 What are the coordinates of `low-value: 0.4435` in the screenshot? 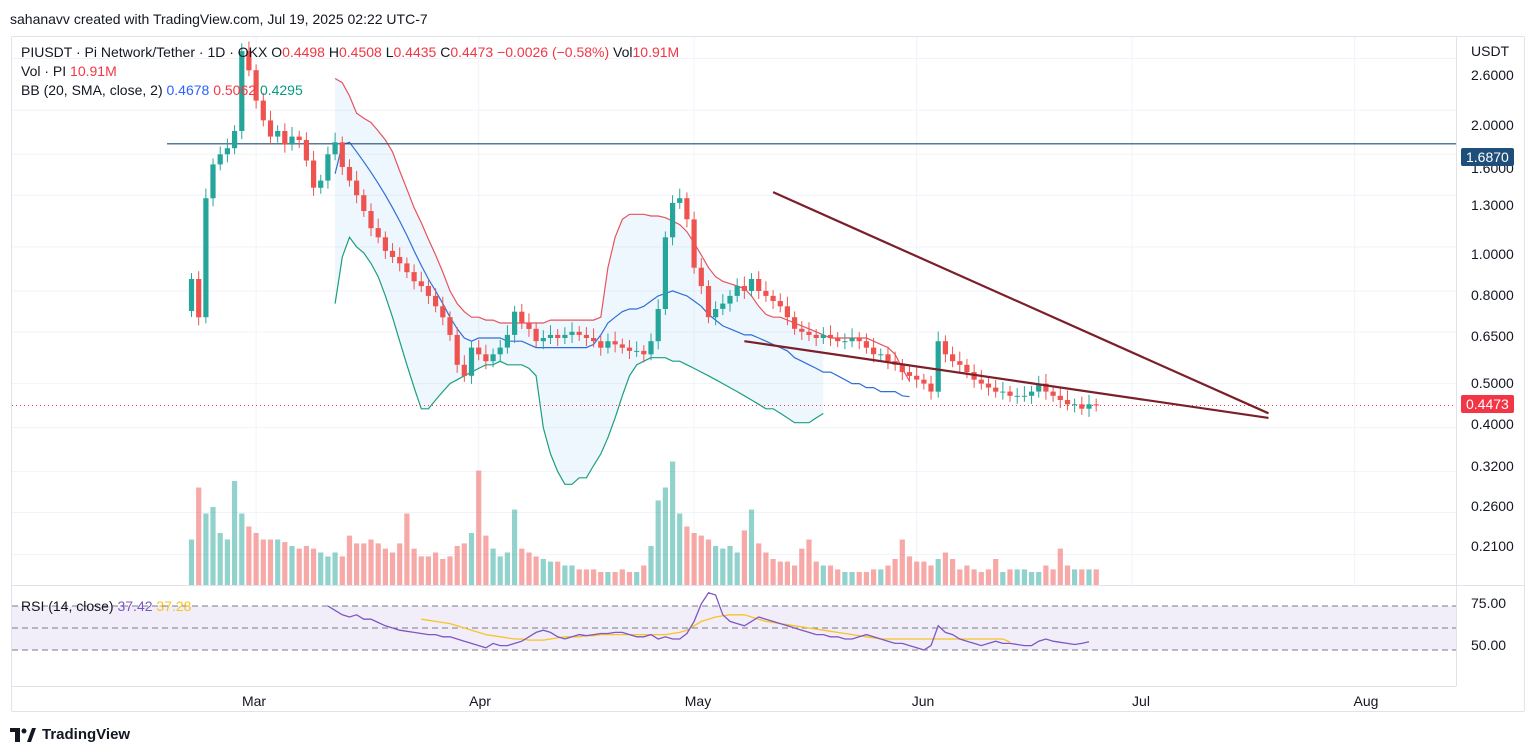 It's located at (415, 52).